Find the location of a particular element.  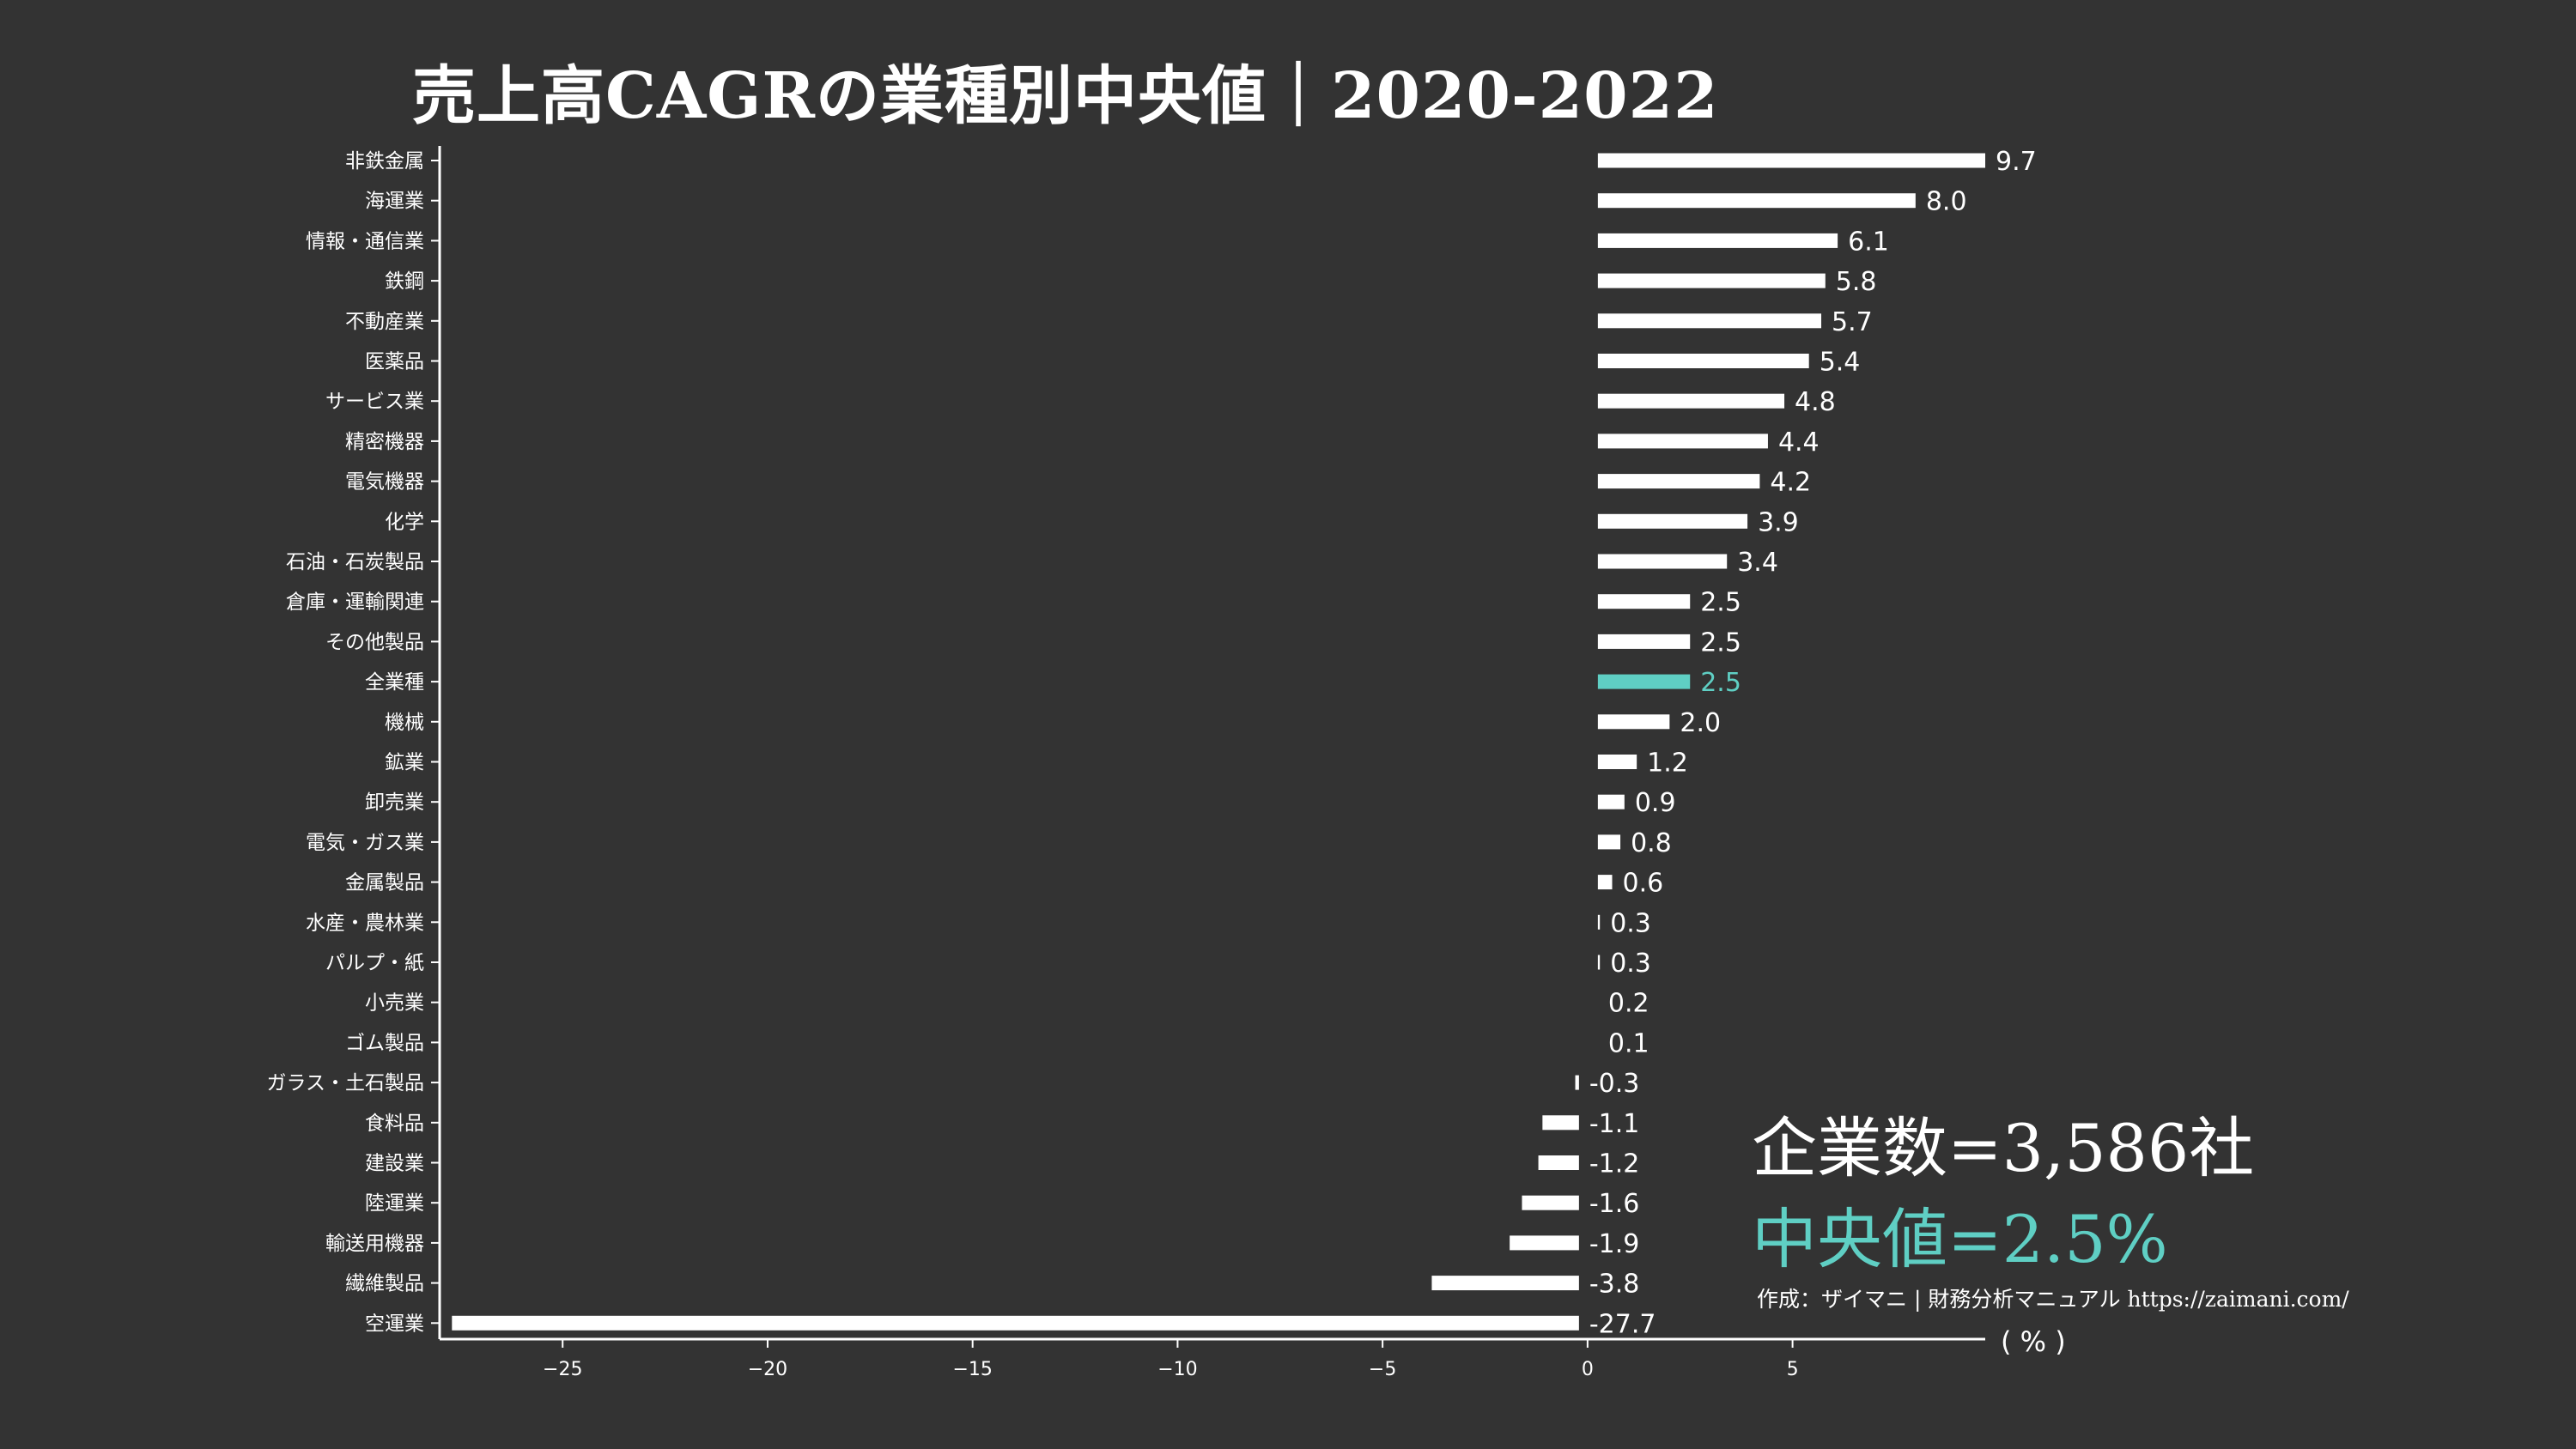

category-label: 不動産業 is located at coordinates (385, 322).